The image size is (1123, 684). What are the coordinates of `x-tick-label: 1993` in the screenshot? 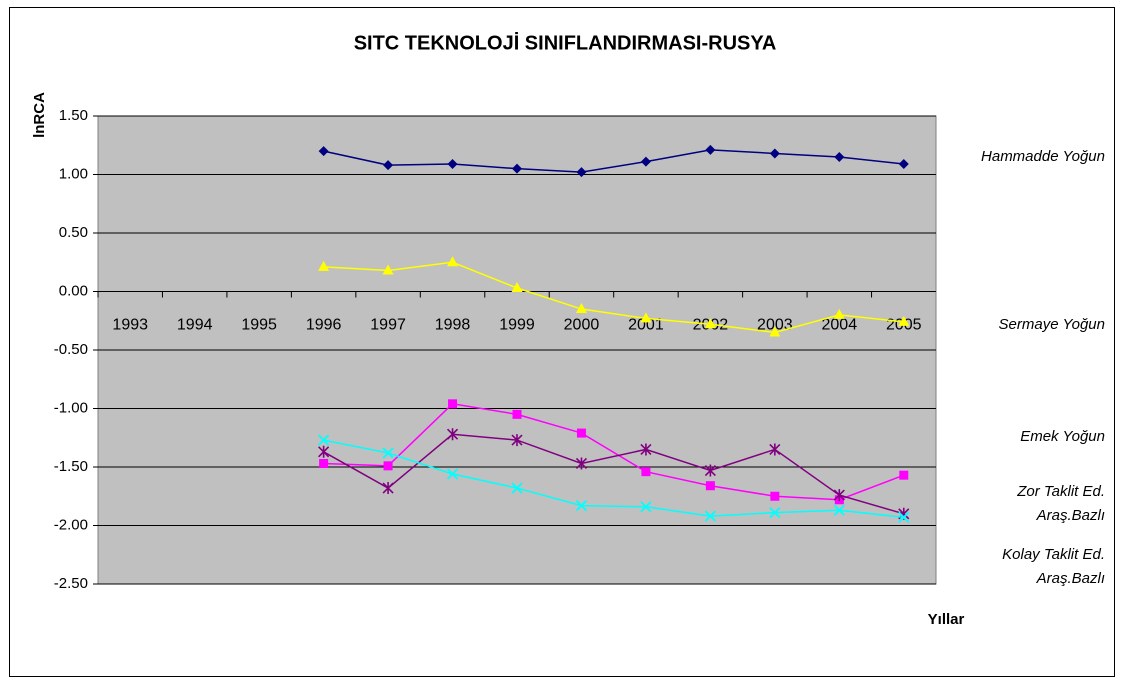 It's located at (130, 325).